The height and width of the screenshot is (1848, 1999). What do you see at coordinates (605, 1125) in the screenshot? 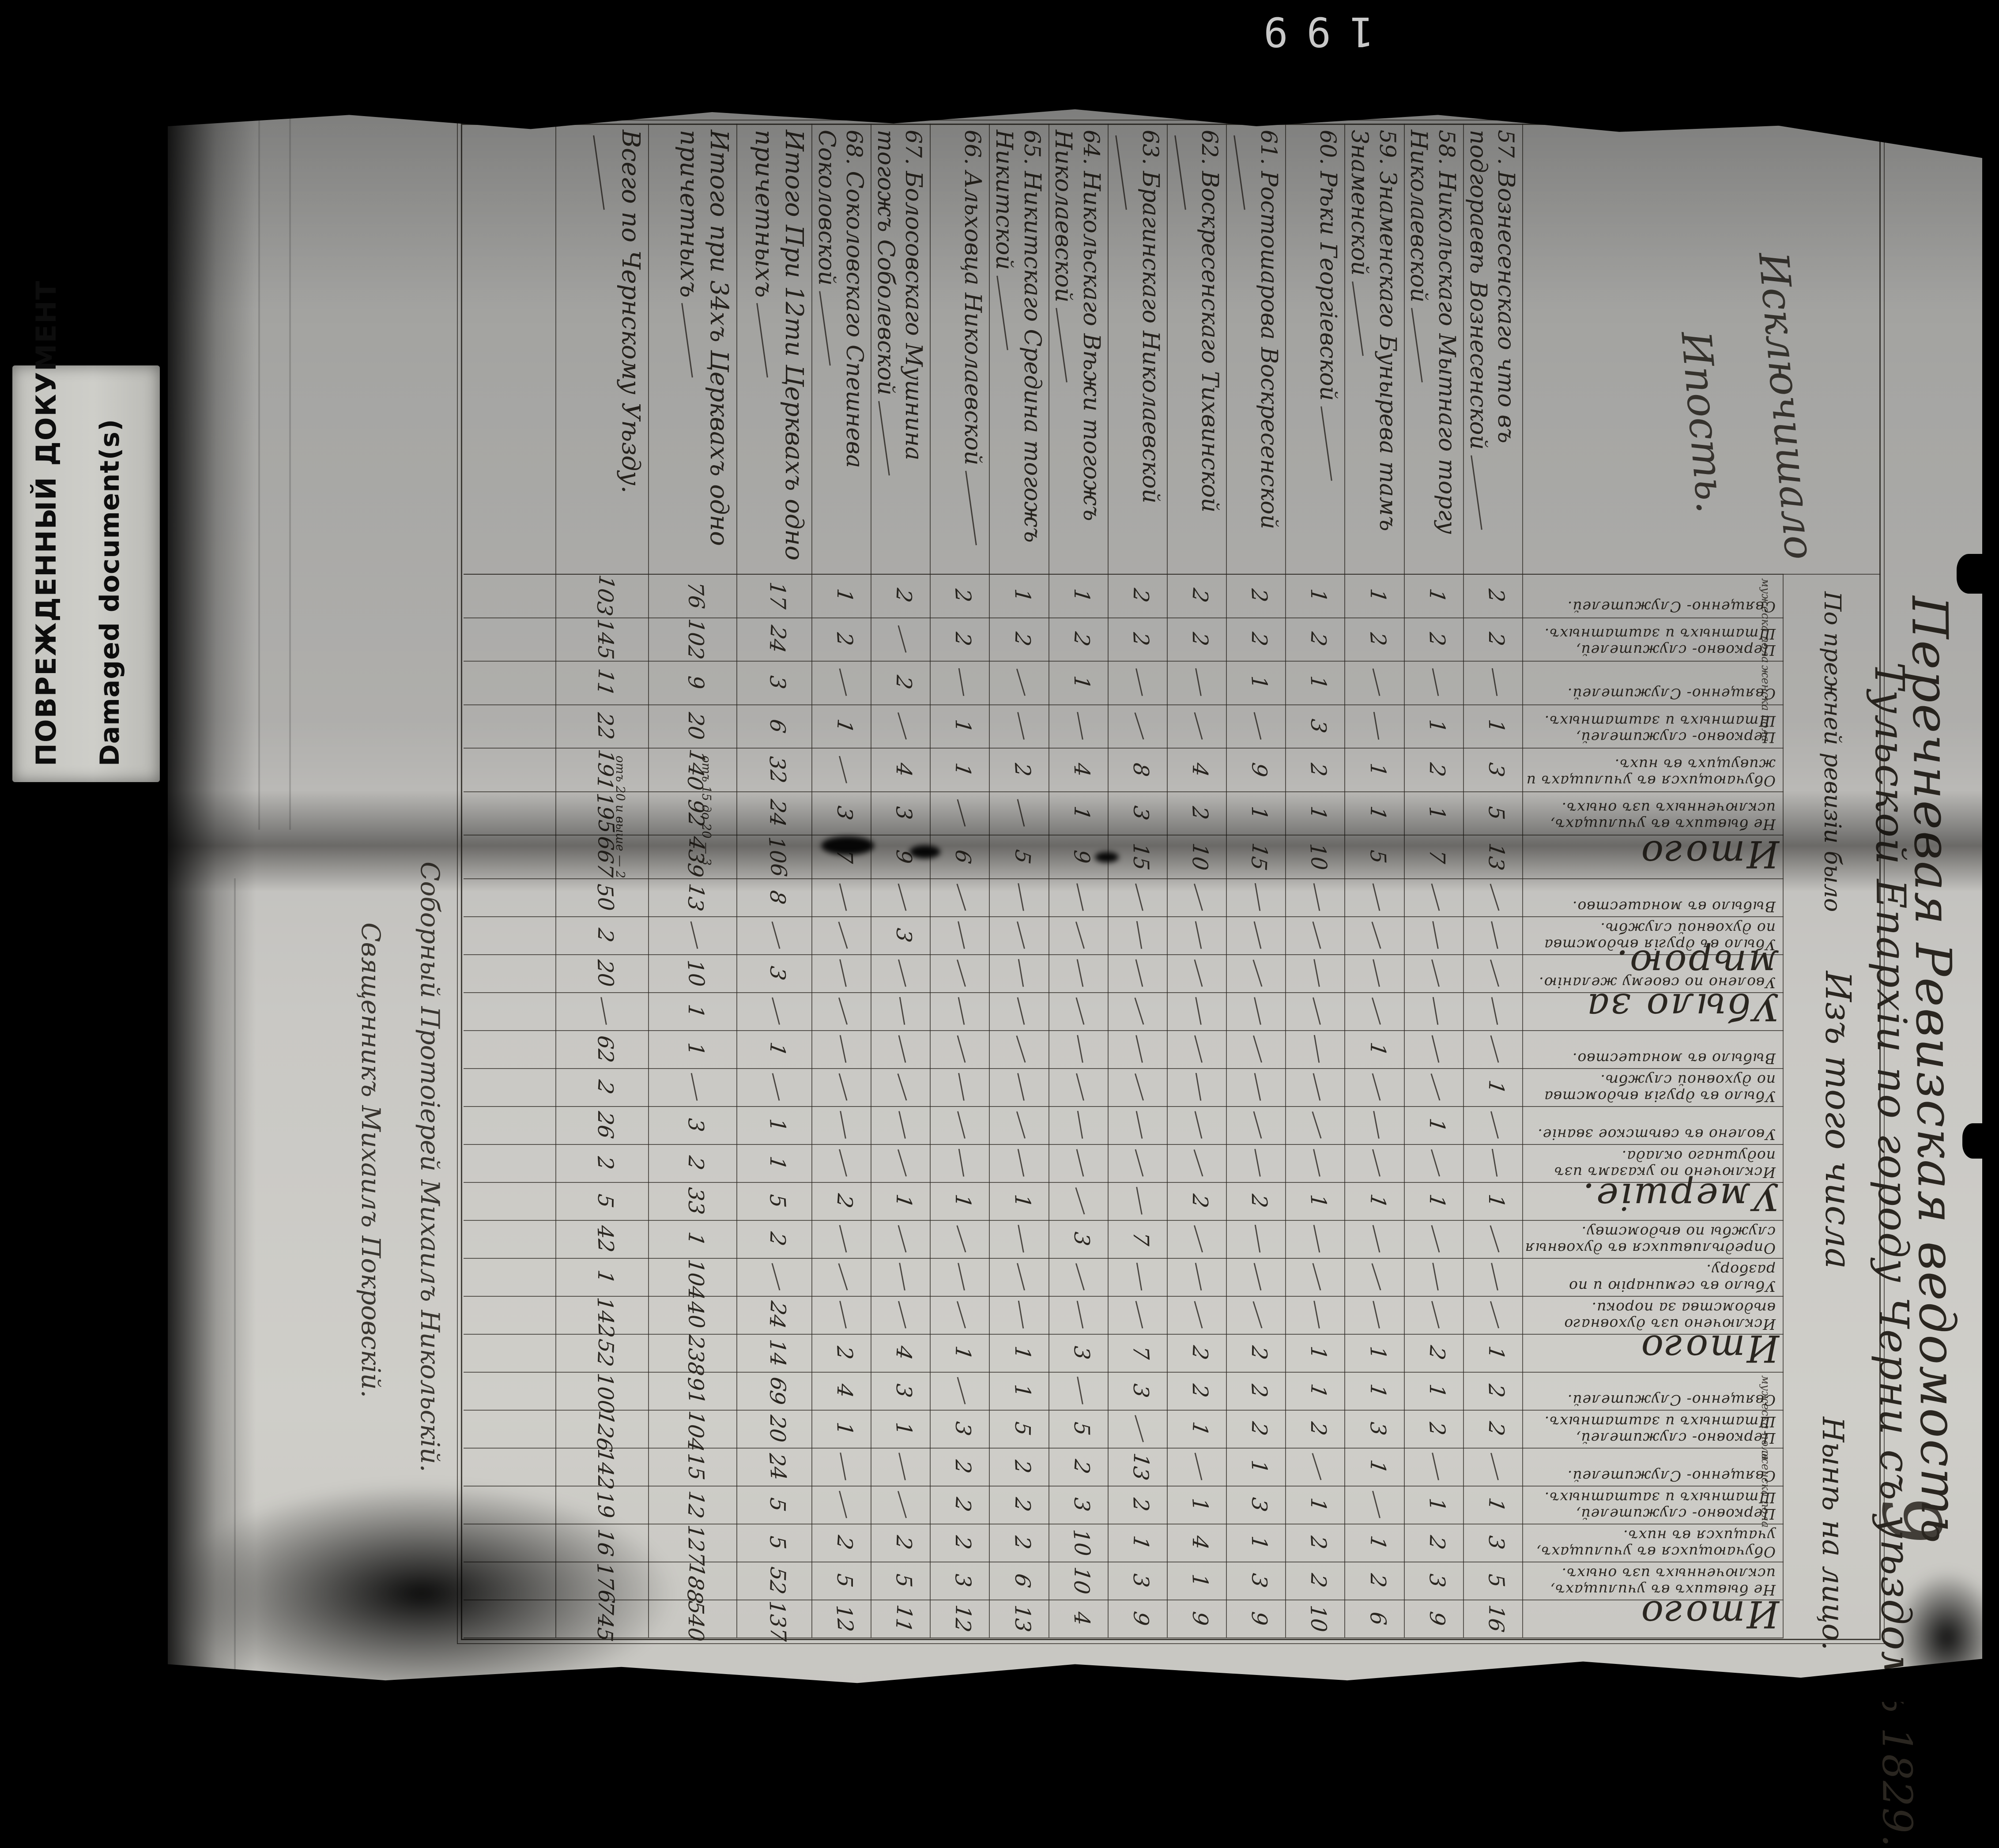
I see `cell-value: 26` at bounding box center [605, 1125].